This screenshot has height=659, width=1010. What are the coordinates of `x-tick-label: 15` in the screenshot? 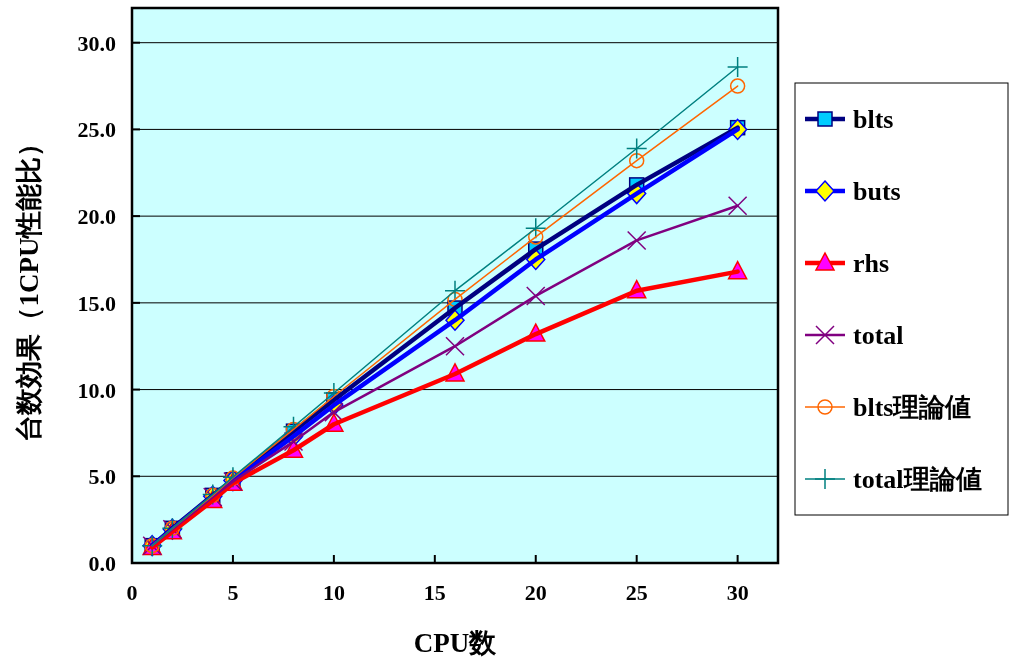 It's located at (434, 592).